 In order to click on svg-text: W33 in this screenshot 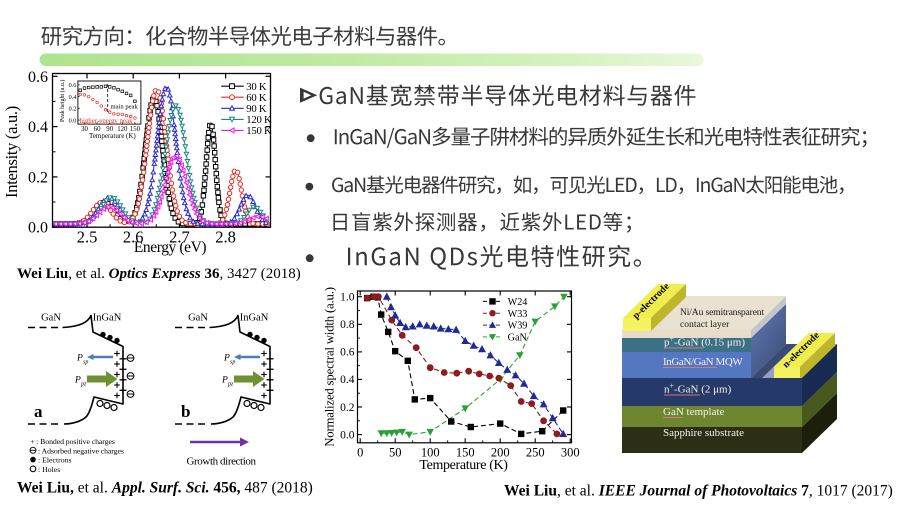, I will do `click(518, 314)`.